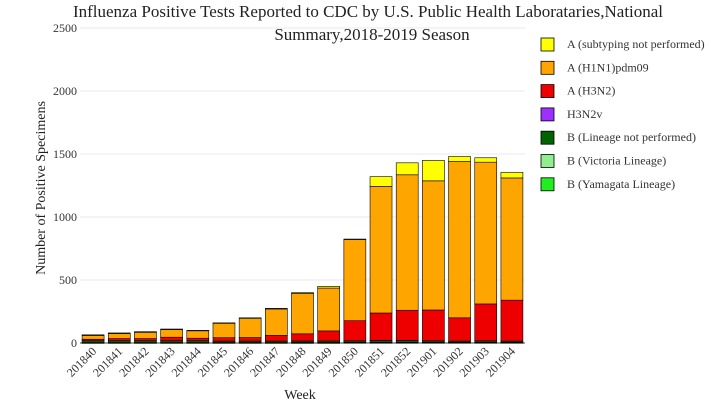 The width and height of the screenshot is (711, 411). I want to click on y-axis-ticks: 0 500 1000 1500 2000 2500, so click(65, 185).